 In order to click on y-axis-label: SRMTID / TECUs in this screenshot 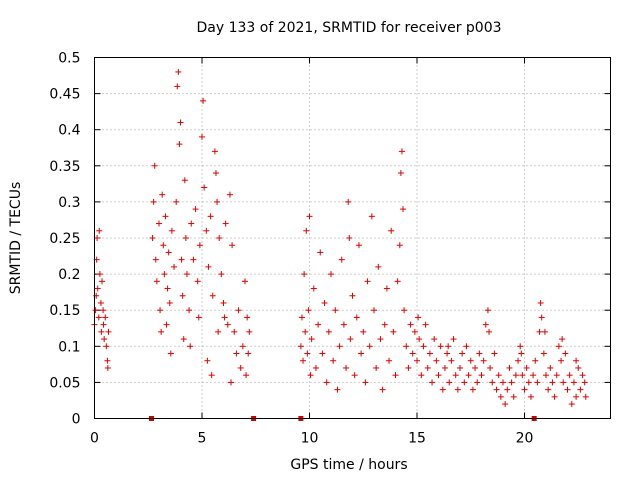, I will do `click(16, 238)`.